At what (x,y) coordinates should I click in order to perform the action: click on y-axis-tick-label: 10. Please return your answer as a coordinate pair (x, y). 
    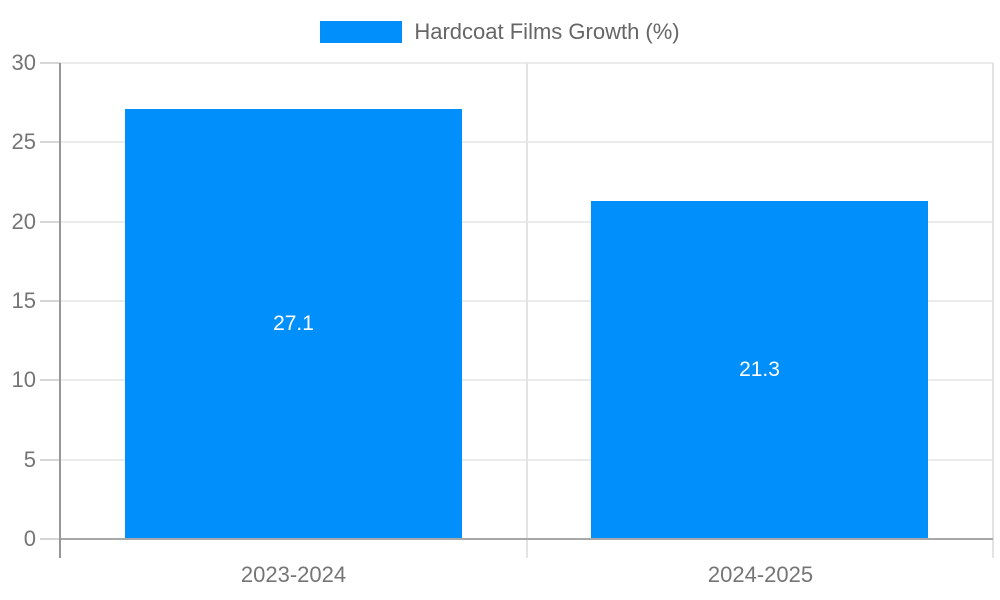
    Looking at the image, I should click on (23, 379).